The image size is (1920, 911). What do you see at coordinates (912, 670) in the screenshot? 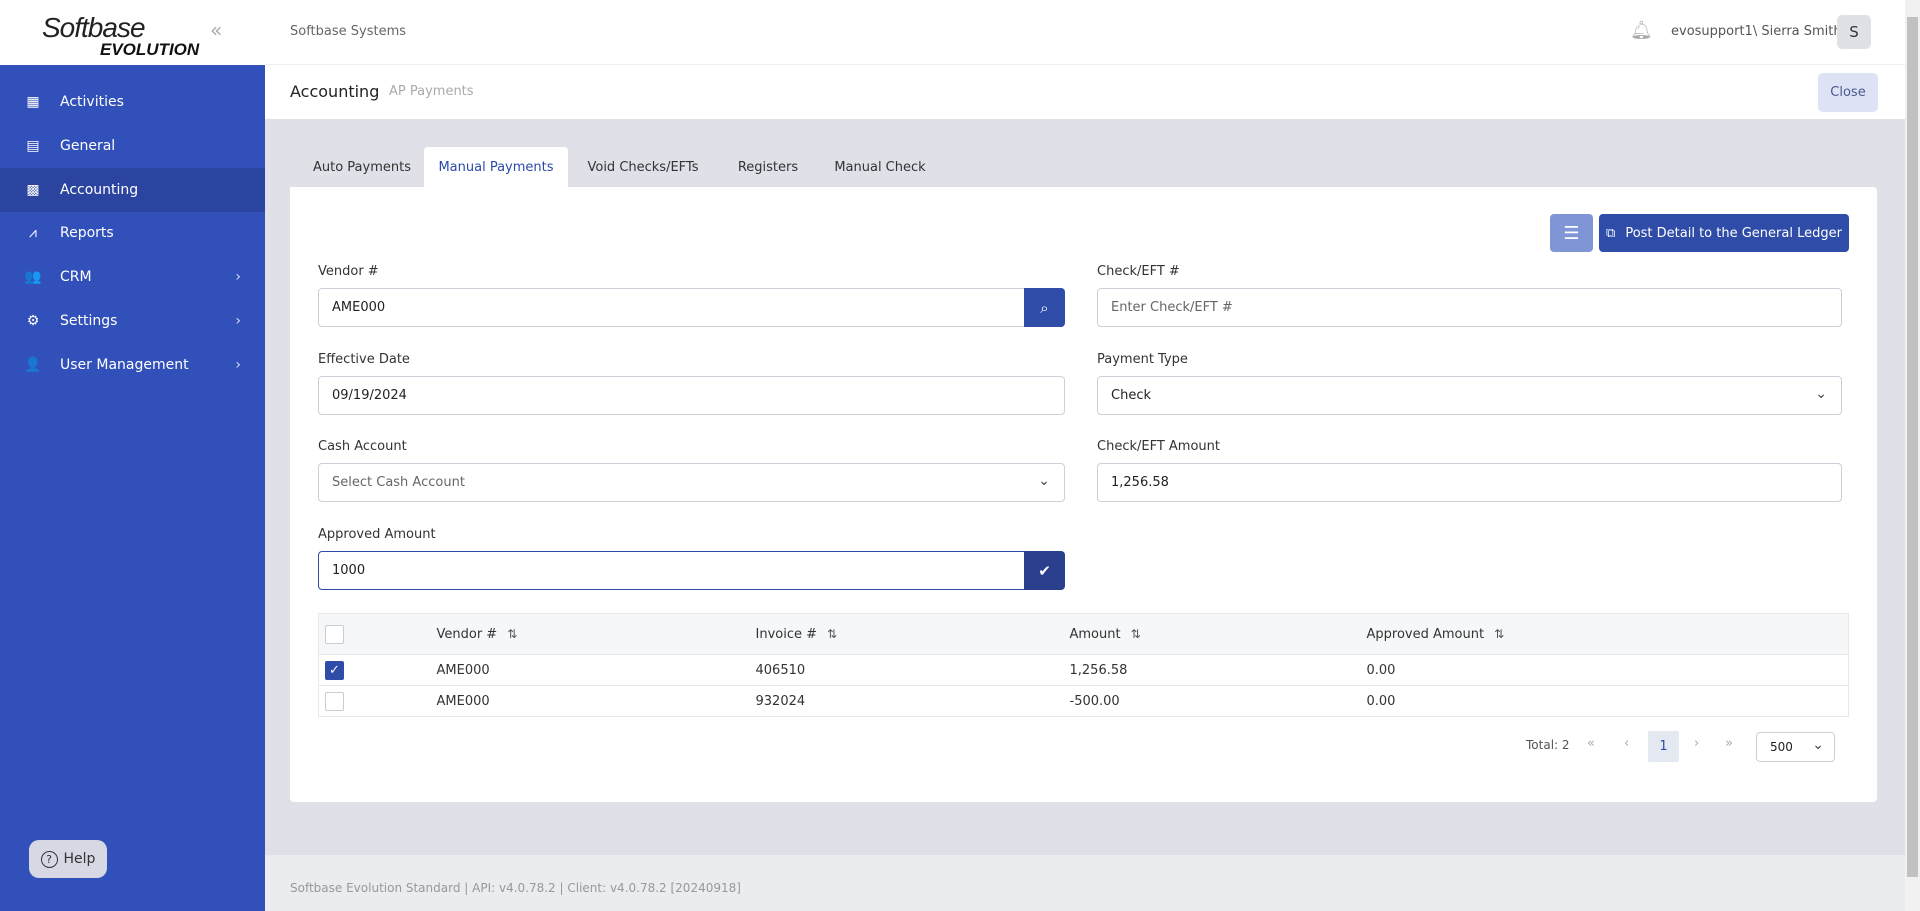
I see `cell-invoice: 406510` at bounding box center [912, 670].